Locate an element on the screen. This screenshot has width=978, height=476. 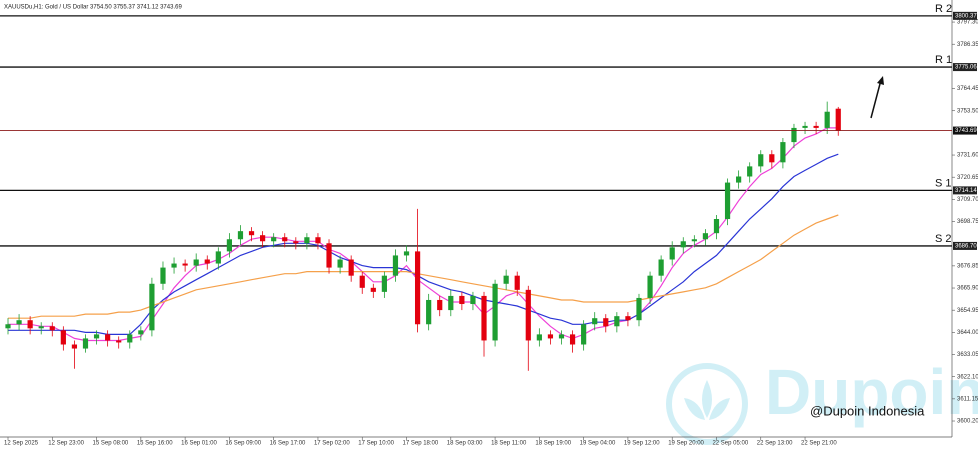
x-tick-label: 17 Sep 10:00 is located at coordinates (376, 444).